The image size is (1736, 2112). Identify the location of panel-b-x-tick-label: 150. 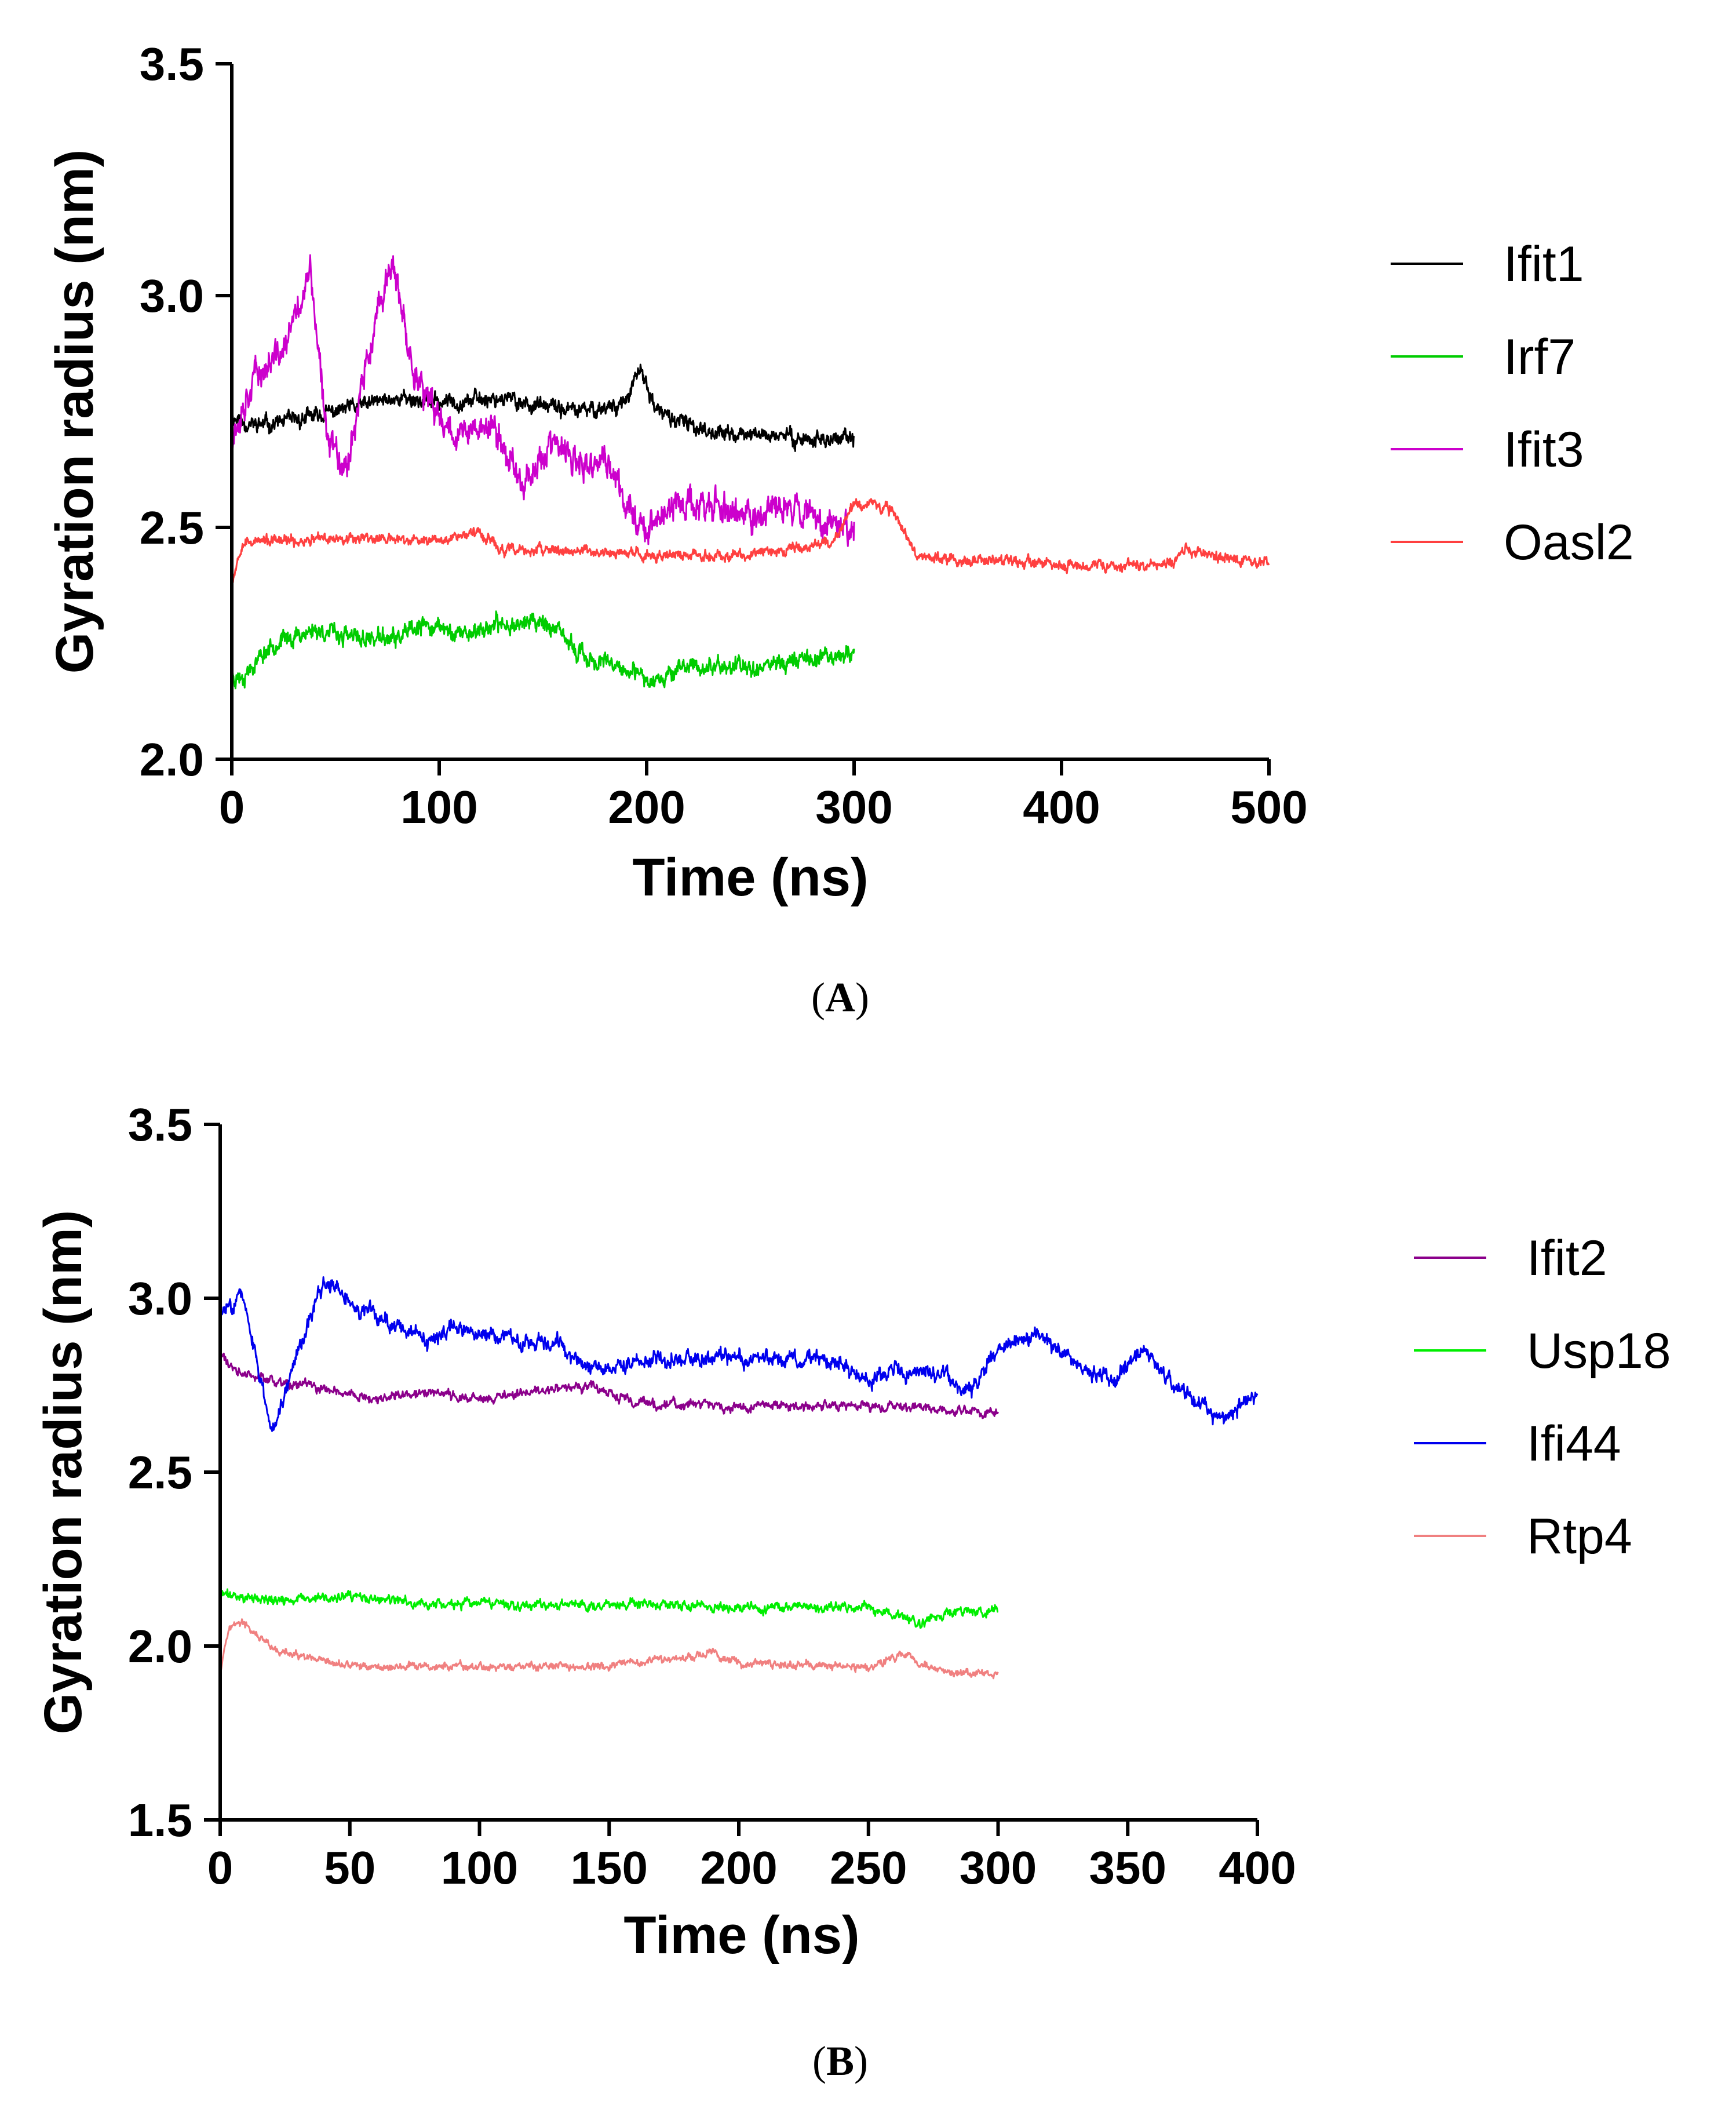
(609, 1867).